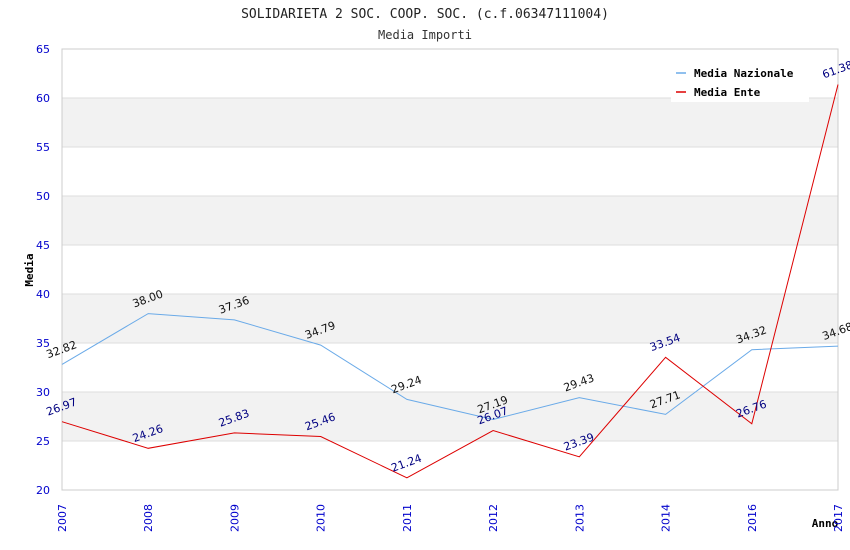 The width and height of the screenshot is (850, 550). I want to click on y-tick-label: 35, so click(43, 343).